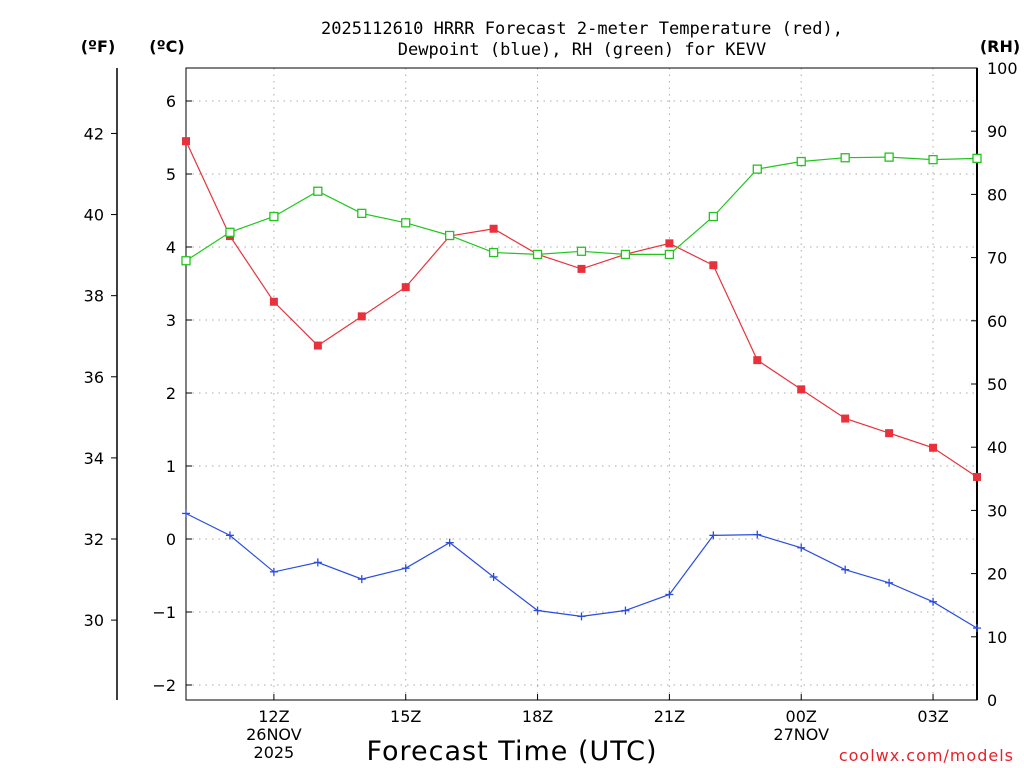 This screenshot has width=1024, height=768. I want to click on celsius-tick-label: −2, so click(164, 685).